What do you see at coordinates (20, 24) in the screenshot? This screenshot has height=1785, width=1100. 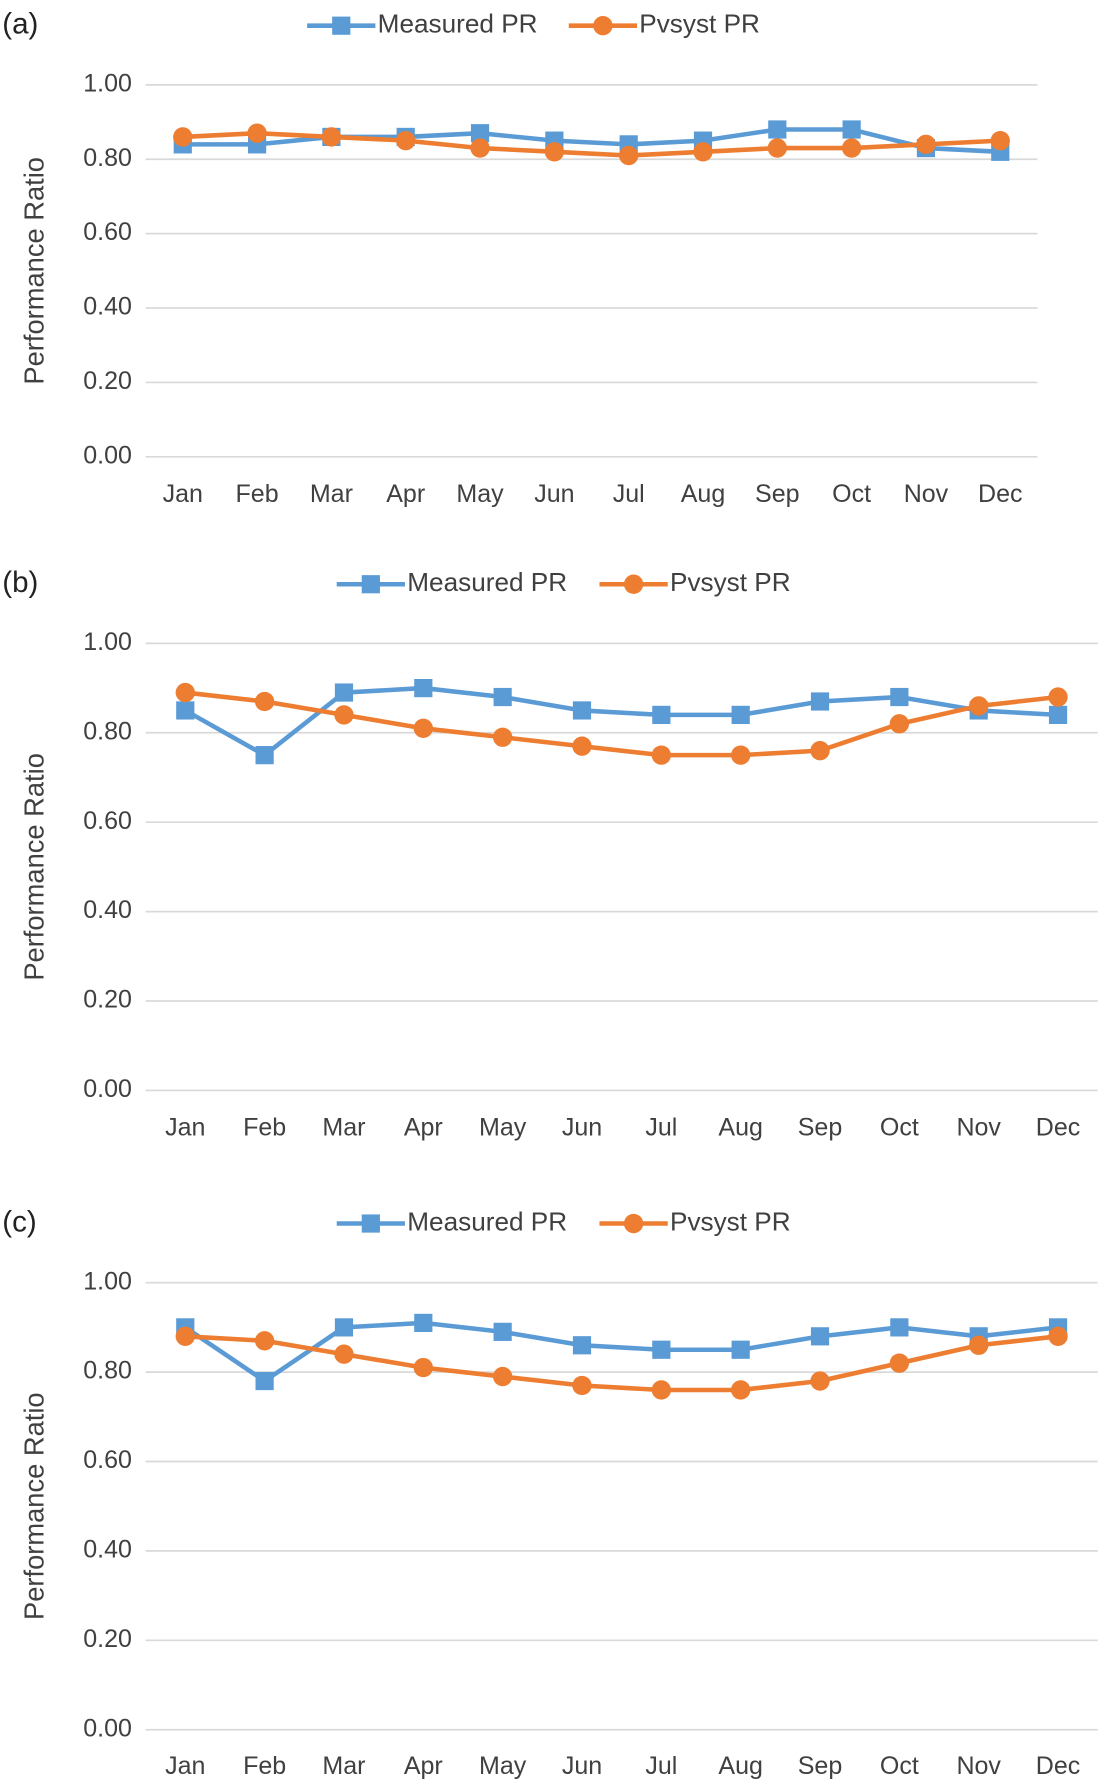 I see `panel-label: (a)` at bounding box center [20, 24].